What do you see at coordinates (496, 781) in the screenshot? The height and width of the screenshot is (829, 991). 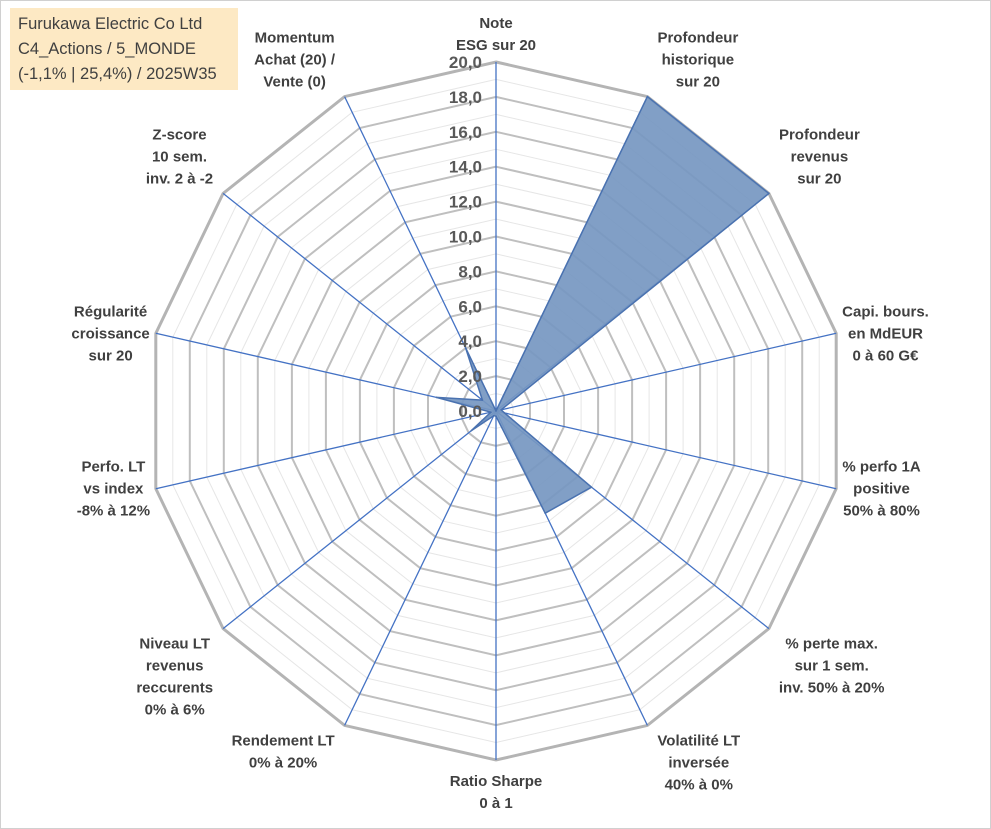 I see `axis-label-line: Ratio Sharpe` at bounding box center [496, 781].